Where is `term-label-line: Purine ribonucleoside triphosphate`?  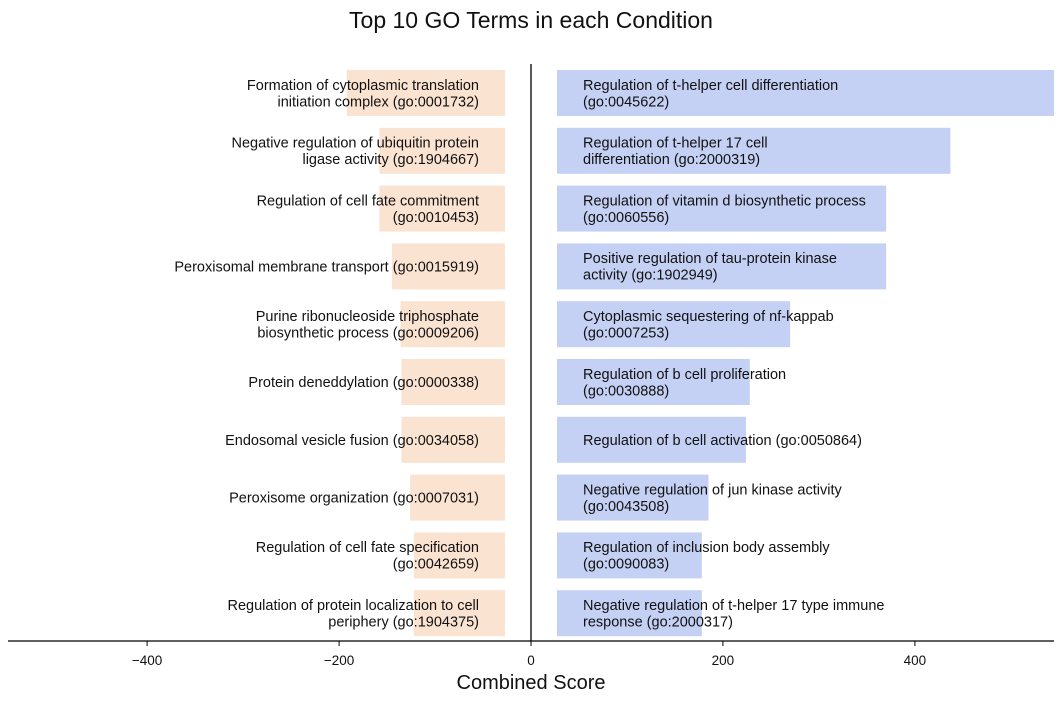
term-label-line: Purine ribonucleoside triphosphate is located at coordinates (367, 317).